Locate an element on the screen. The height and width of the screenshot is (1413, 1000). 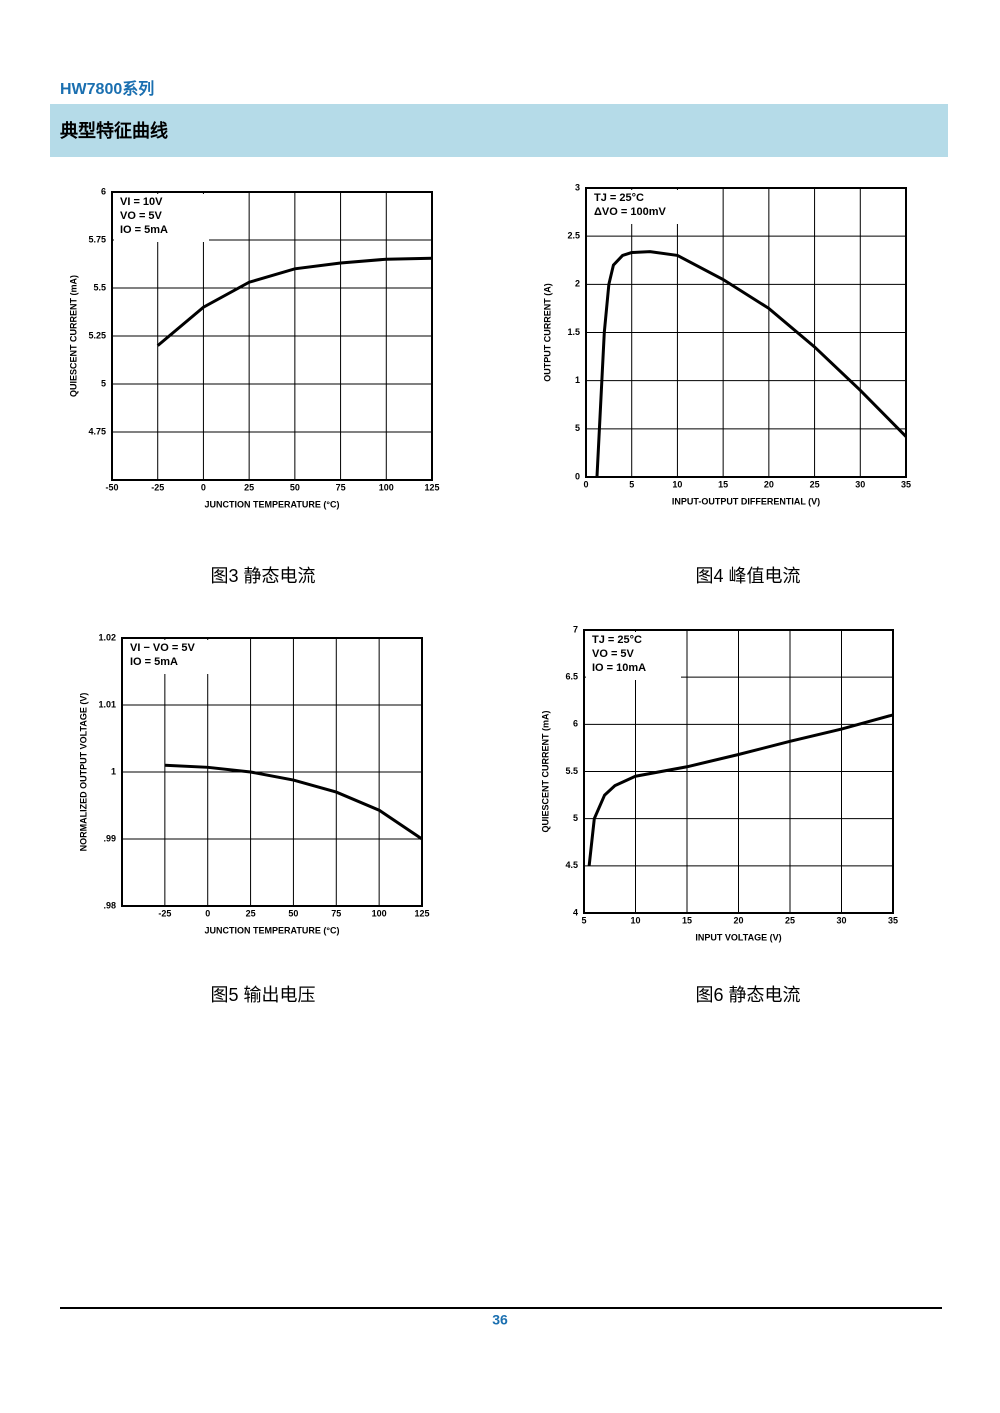
y-tick-label: 5.25 is located at coordinates (97, 335).